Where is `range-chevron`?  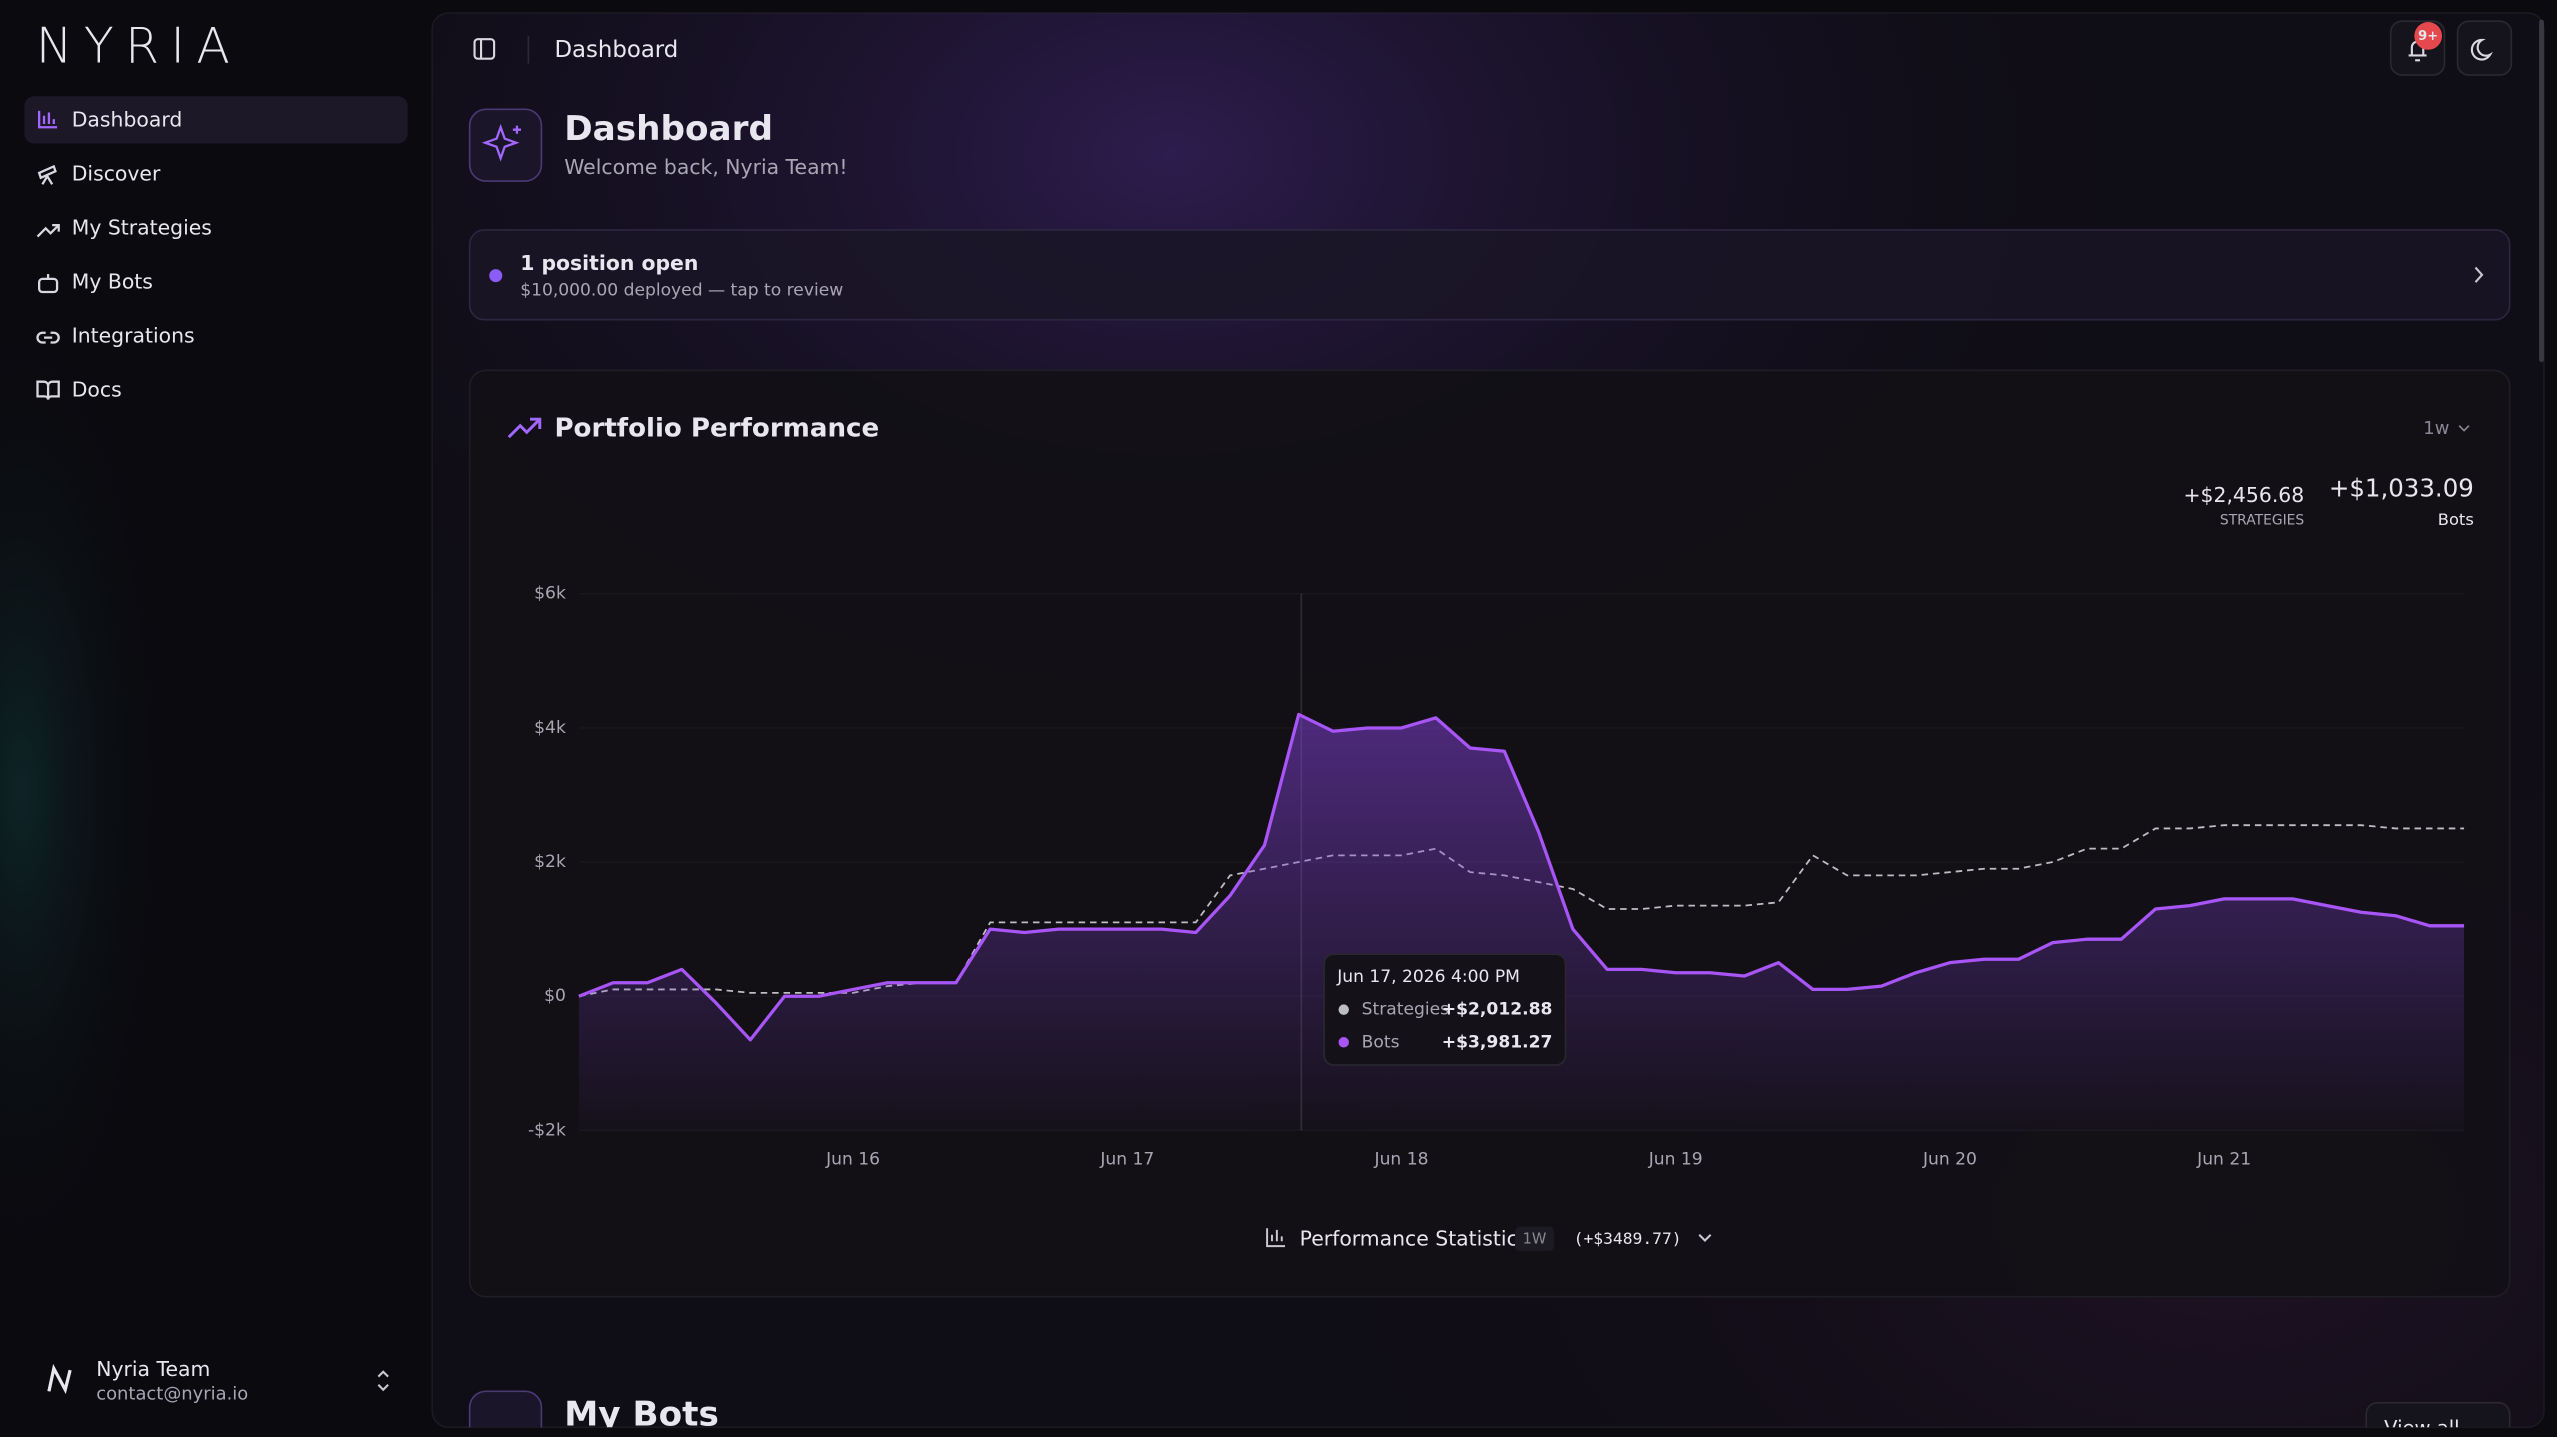
range-chevron is located at coordinates (2464, 428).